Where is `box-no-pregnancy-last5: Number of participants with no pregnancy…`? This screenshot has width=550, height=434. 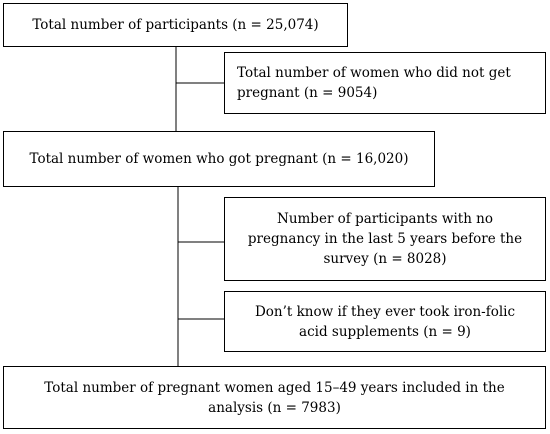
box-no-pregnancy-last5: Number of participants with no pregnancy… is located at coordinates (385, 239).